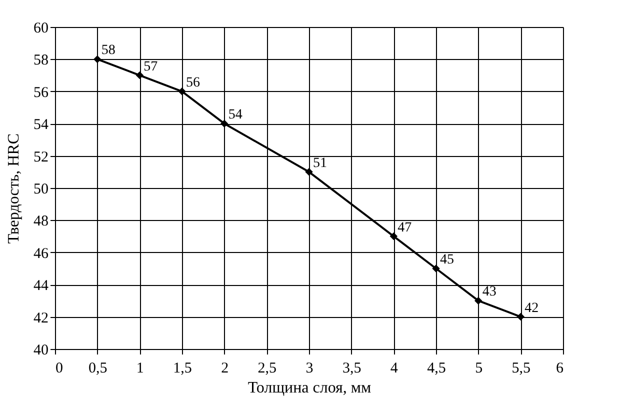 The image size is (626, 409). I want to click on y-tick-label: 48, so click(41, 222).